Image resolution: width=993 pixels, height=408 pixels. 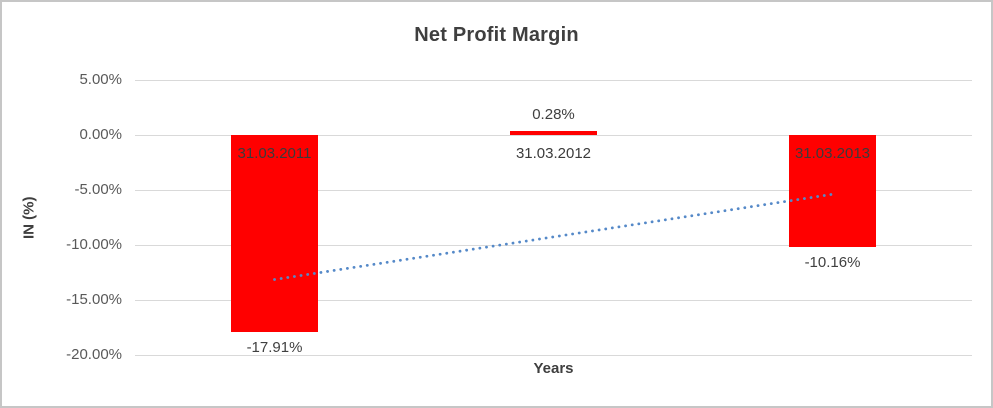 I want to click on trendline-segment, so click(x=553, y=236).